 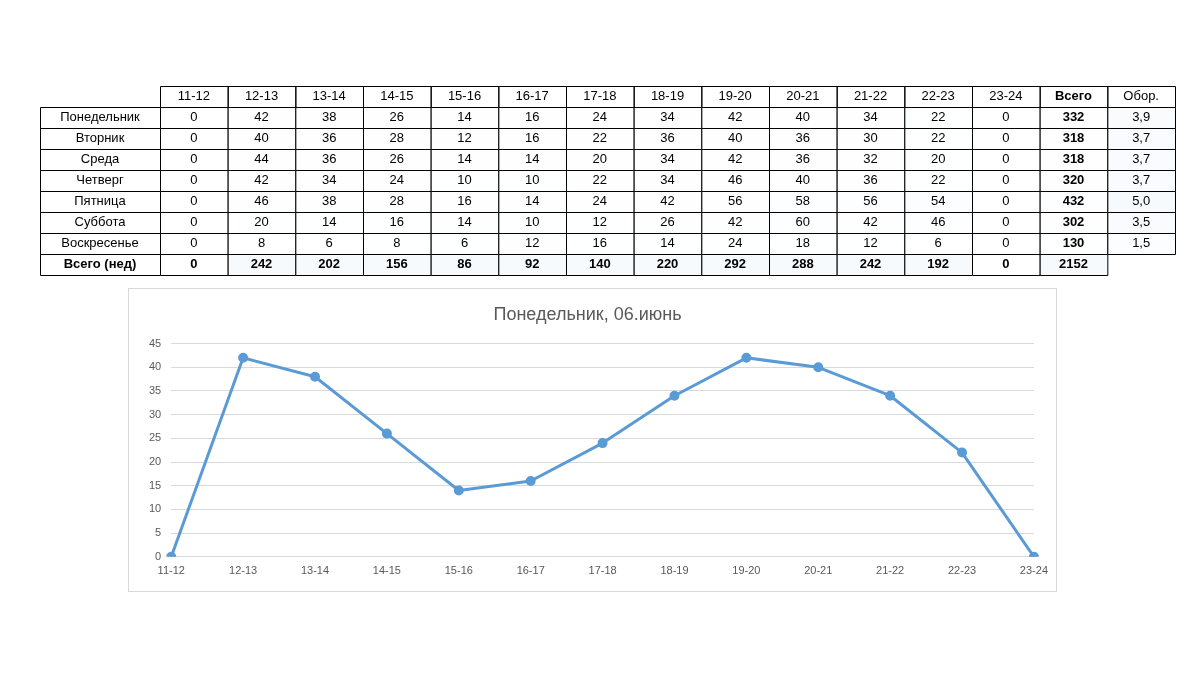 What do you see at coordinates (1073, 117) in the screenshot?
I see `data-label: 332` at bounding box center [1073, 117].